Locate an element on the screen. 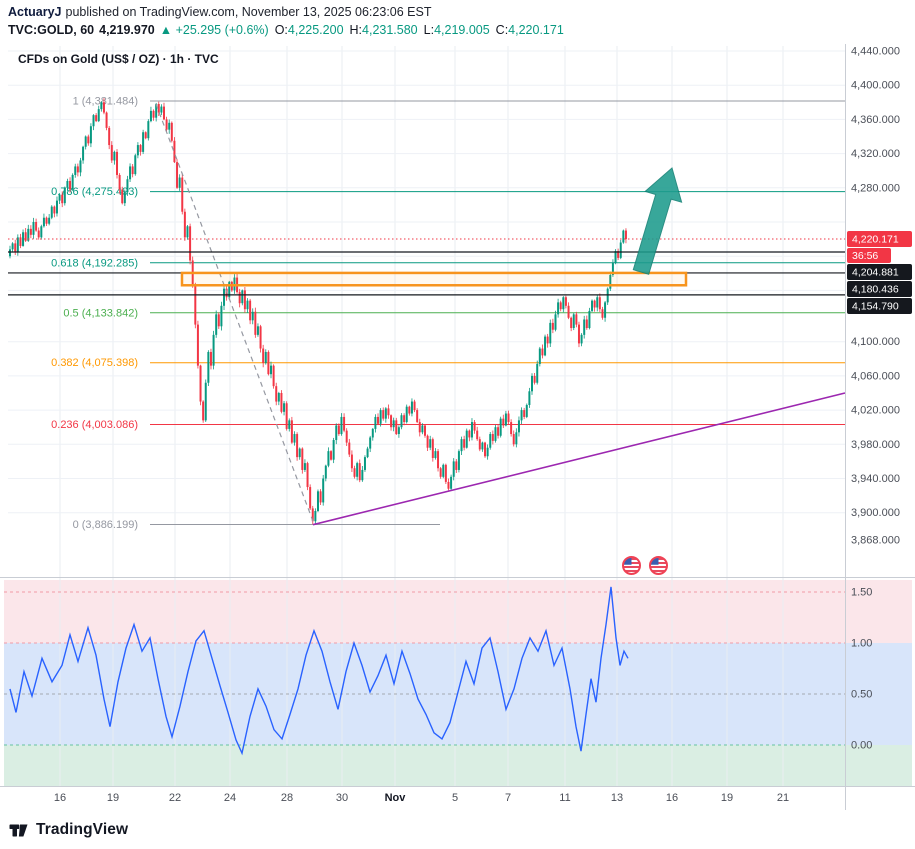 The width and height of the screenshot is (915, 849). svg-text: 30 is located at coordinates (342, 798).